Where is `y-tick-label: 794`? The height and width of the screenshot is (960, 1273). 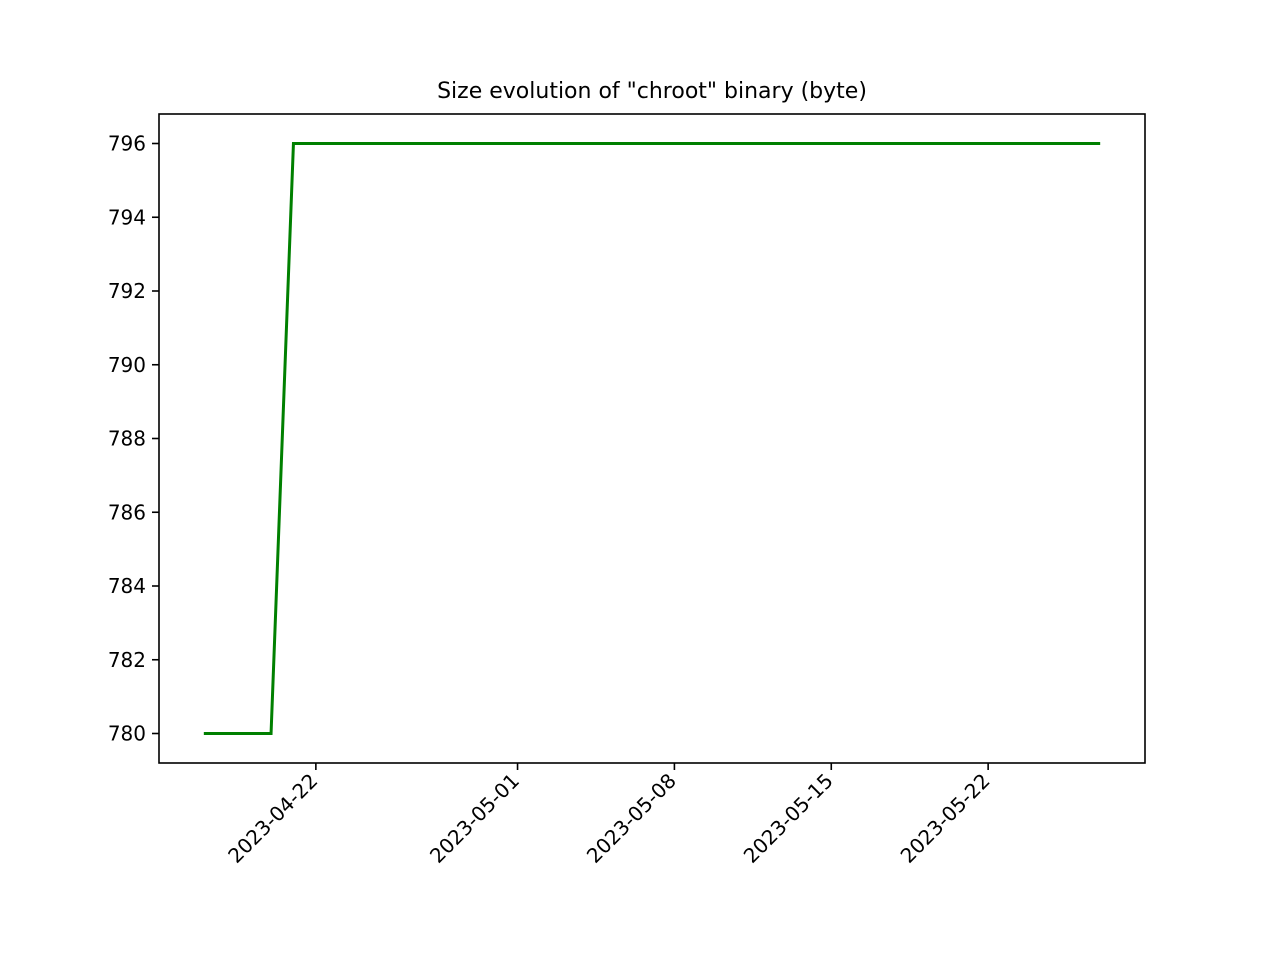 y-tick-label: 794 is located at coordinates (127, 217).